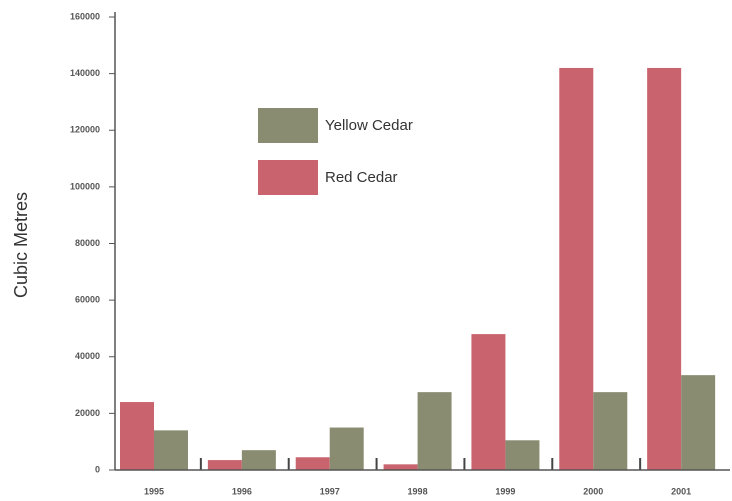 This screenshot has width=732, height=501. Describe the element at coordinates (593, 491) in the screenshot. I see `x-tick-label: 2000` at that location.